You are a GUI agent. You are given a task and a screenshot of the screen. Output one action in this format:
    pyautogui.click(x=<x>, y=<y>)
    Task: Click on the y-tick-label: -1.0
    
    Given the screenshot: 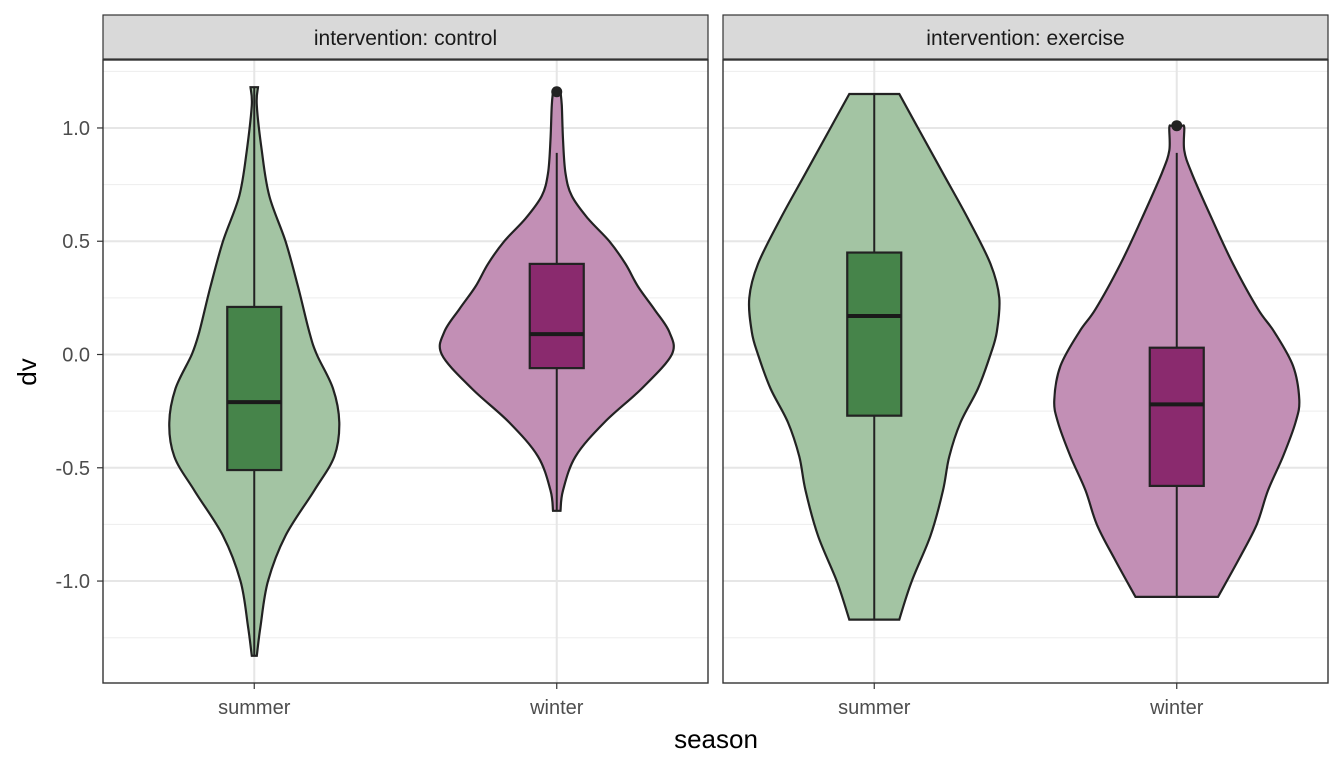 What is the action you would take?
    pyautogui.click(x=73, y=582)
    